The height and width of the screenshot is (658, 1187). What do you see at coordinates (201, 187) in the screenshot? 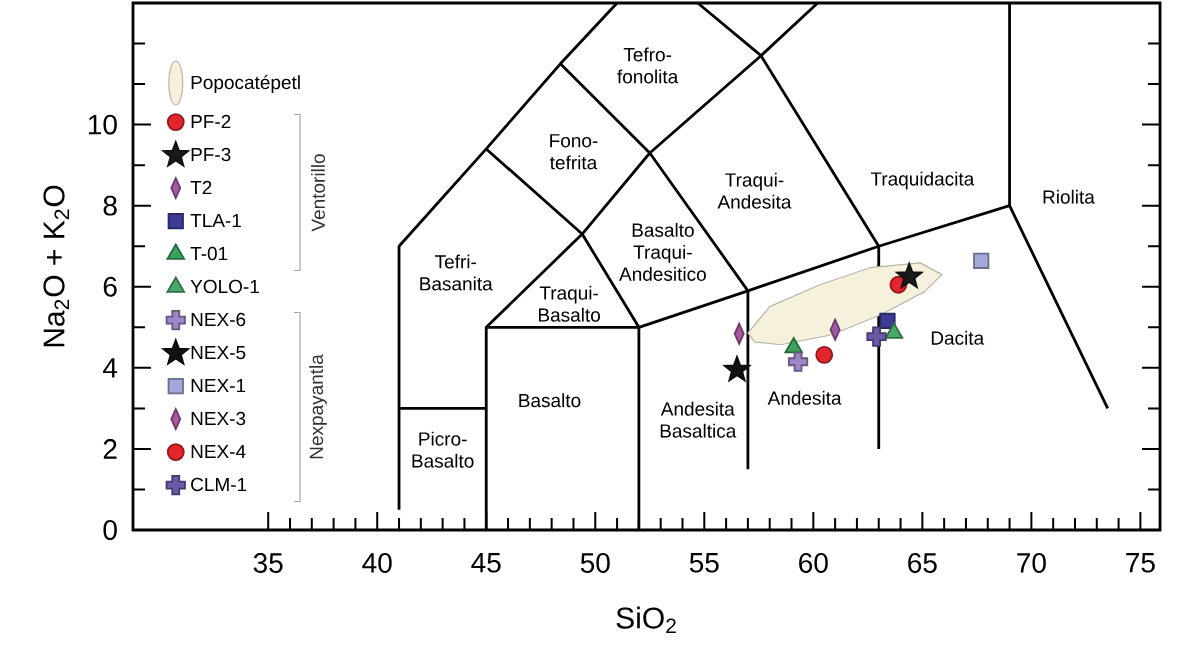
I see `legend-label: T2` at bounding box center [201, 187].